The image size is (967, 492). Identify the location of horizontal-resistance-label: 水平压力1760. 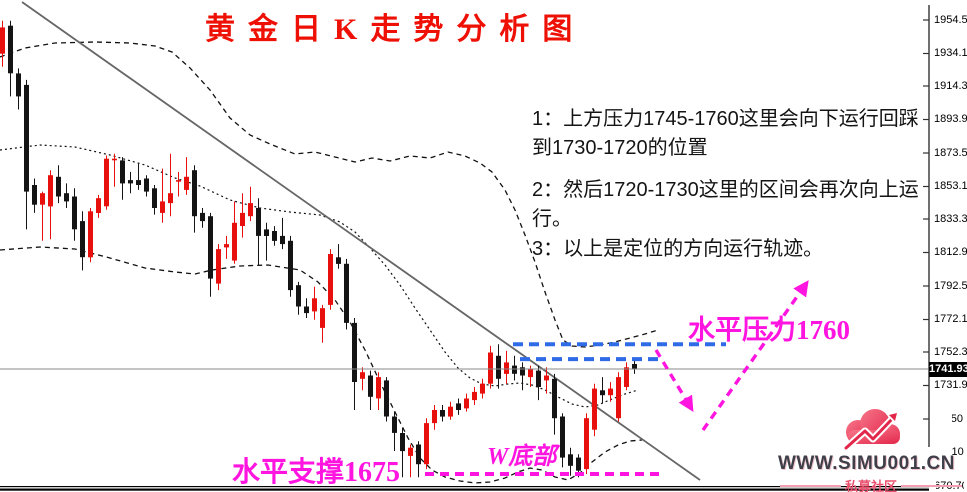
(769, 330).